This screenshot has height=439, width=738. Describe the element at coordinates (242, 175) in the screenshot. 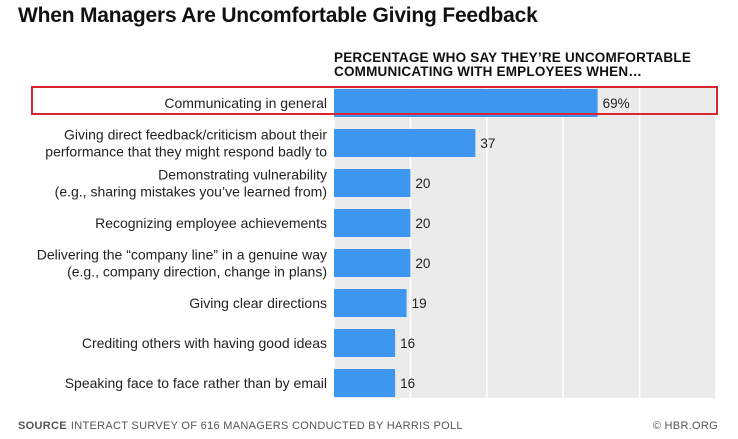

I see `category-label: Demonstrating vulnerability` at that location.